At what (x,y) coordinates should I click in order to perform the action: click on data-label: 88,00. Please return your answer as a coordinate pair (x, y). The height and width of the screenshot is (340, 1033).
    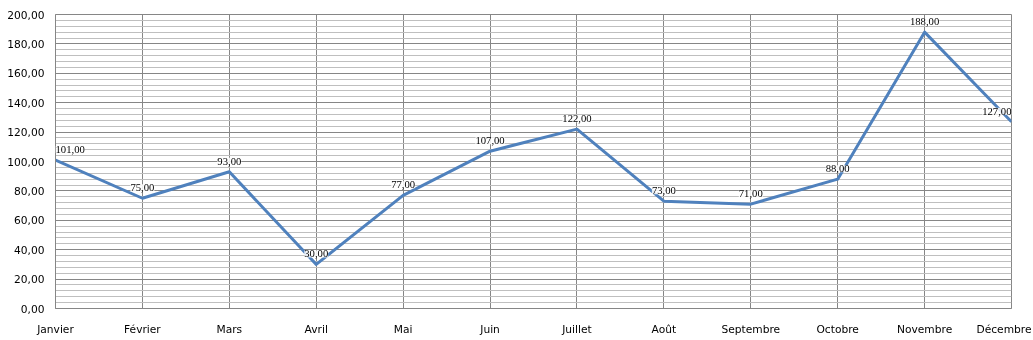
    Looking at the image, I should click on (837, 169).